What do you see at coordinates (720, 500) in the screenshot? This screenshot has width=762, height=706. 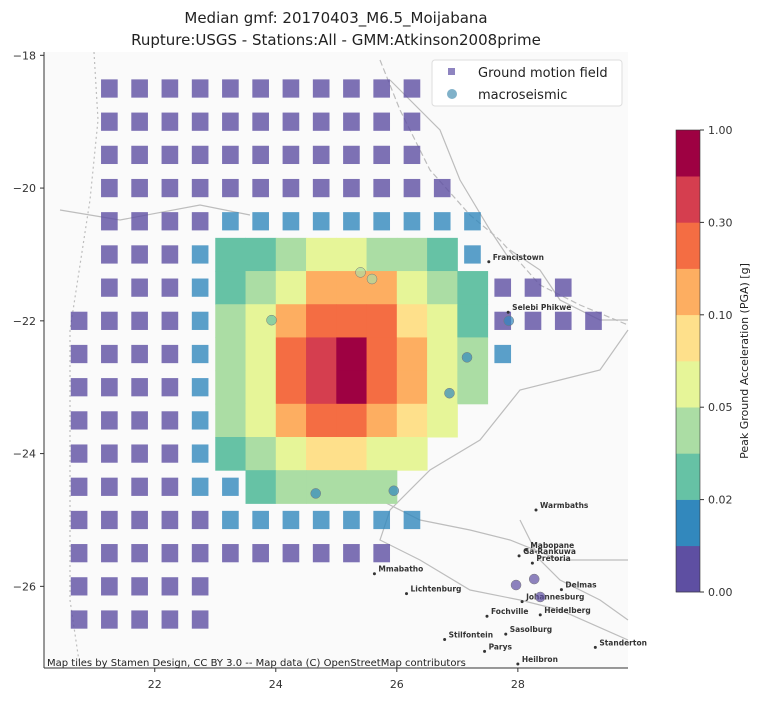 I see `colorbar-tick-label: 0.02` at bounding box center [720, 500].